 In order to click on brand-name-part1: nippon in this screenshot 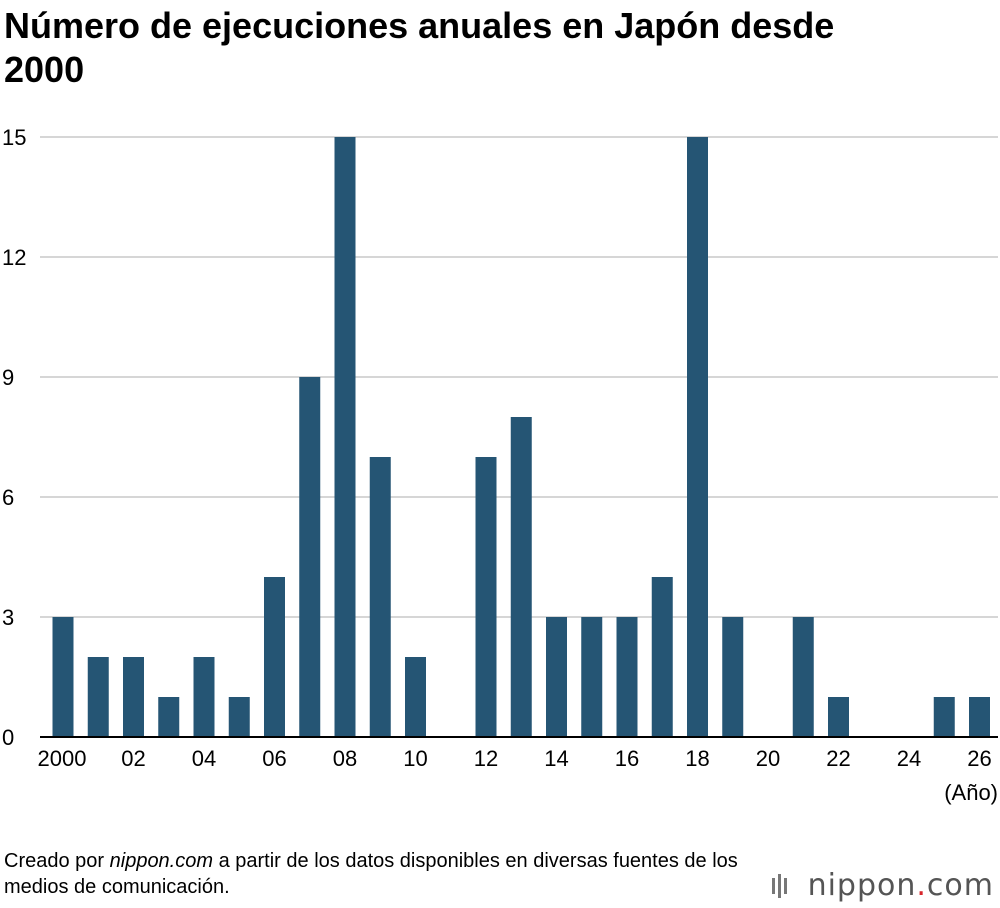, I will do `click(862, 885)`.